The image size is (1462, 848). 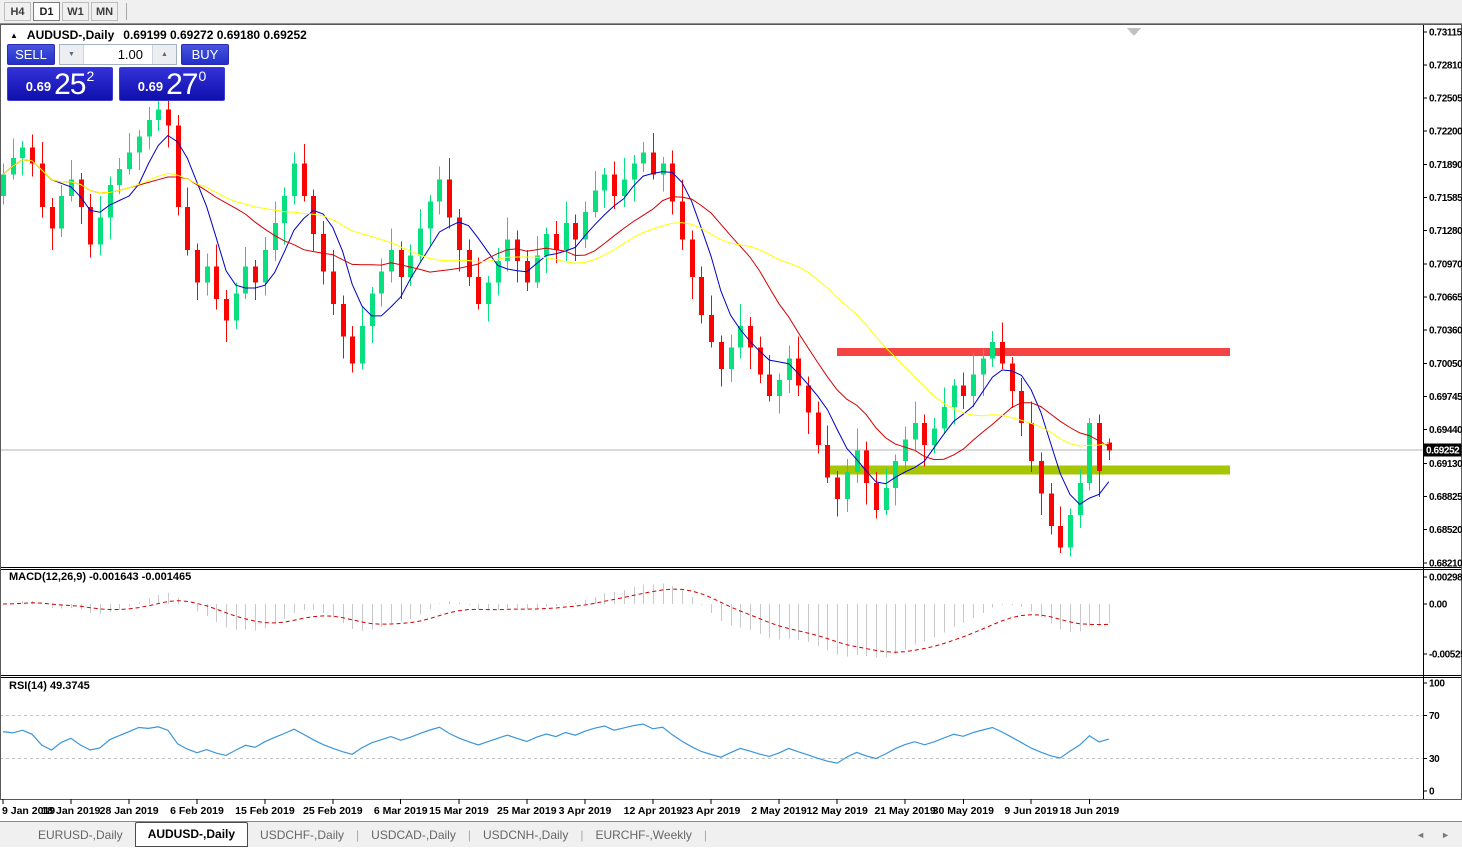 I want to click on svg-text: 0.69252, so click(x=1443, y=451).